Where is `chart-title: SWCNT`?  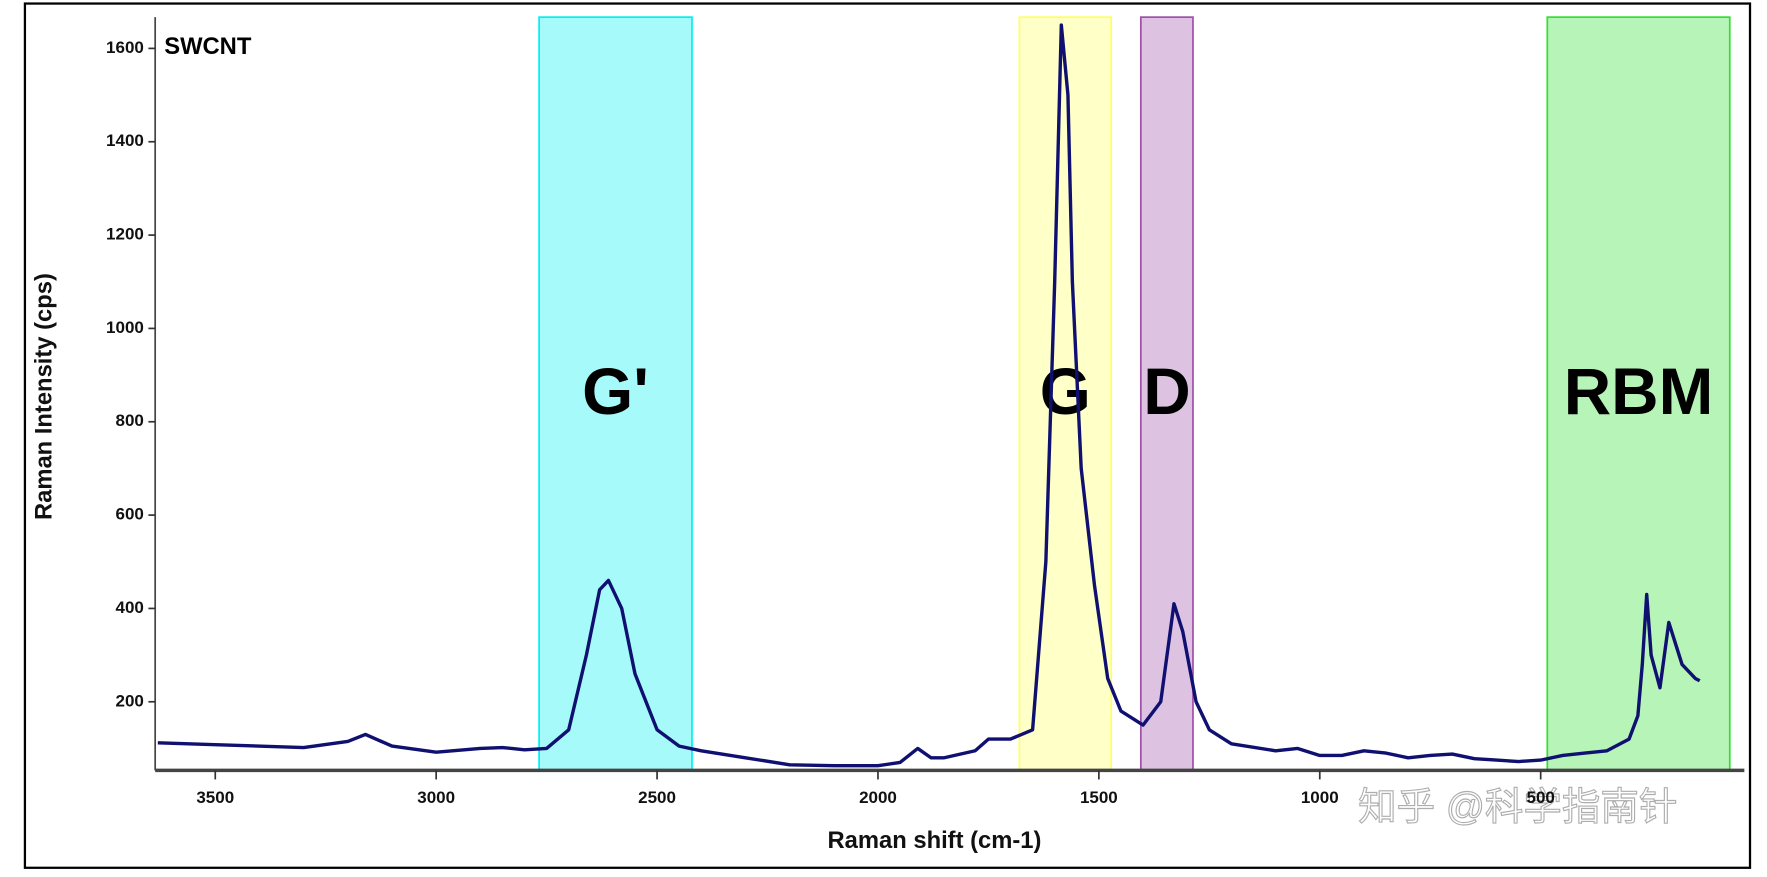
chart-title: SWCNT is located at coordinates (208, 46).